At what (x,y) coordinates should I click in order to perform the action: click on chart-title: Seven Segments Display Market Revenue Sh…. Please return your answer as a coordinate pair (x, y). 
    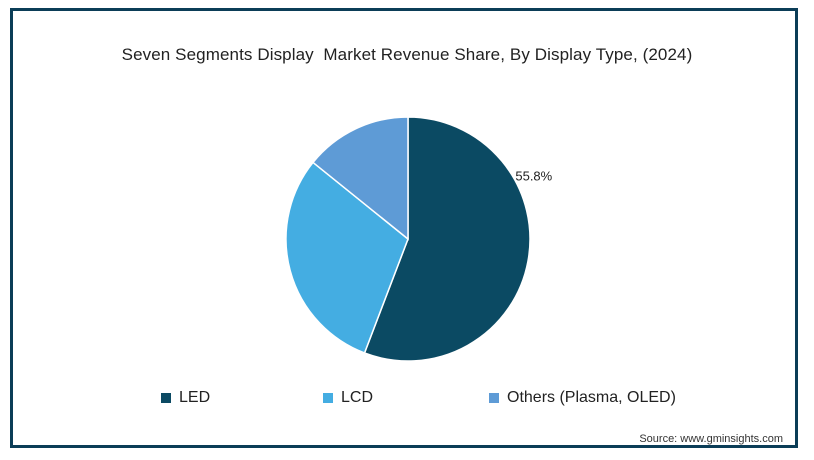
    Looking at the image, I should click on (407, 54).